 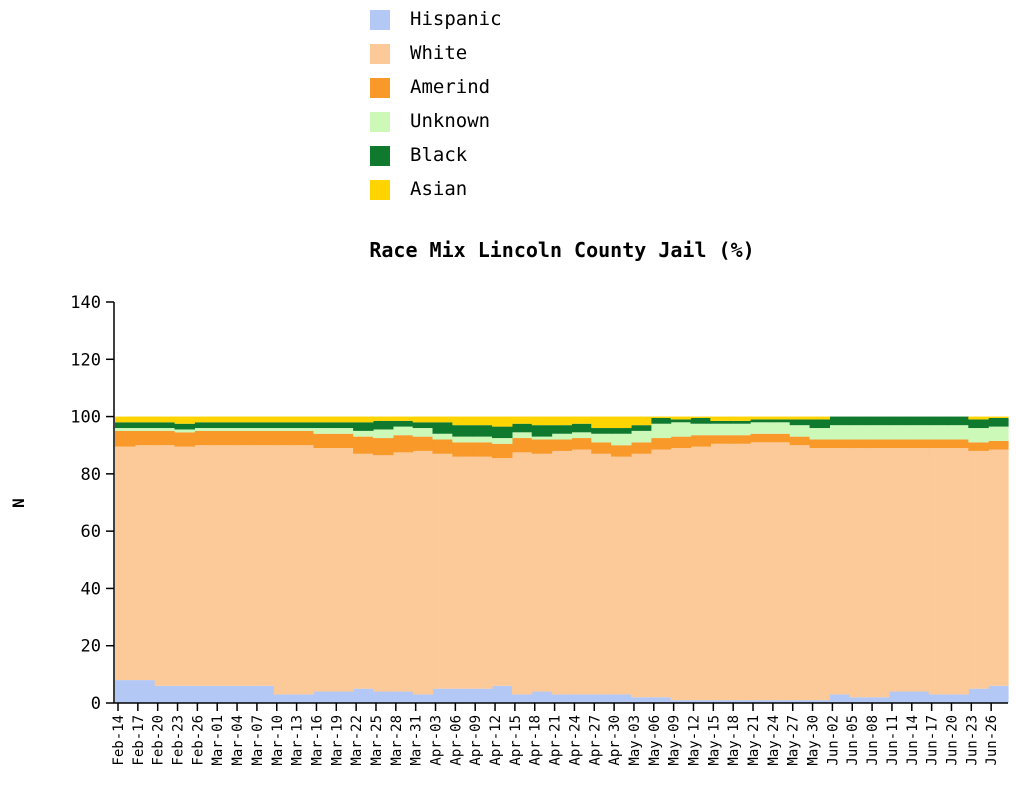 What do you see at coordinates (85, 303) in the screenshot?
I see `y-tick-label: 140` at bounding box center [85, 303].